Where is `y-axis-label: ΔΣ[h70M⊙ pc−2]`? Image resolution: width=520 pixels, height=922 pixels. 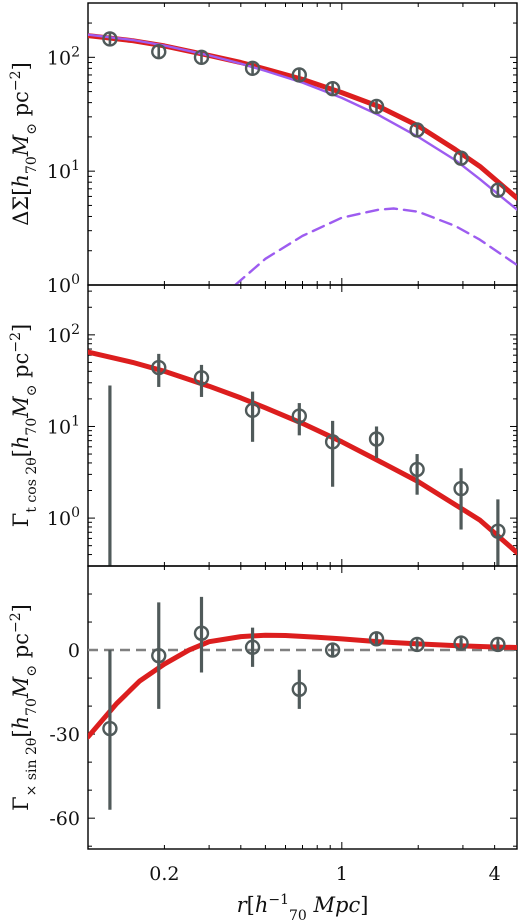
y-axis-label: ΔΣ[h70M⊙ pc−2] is located at coordinates (24, 144).